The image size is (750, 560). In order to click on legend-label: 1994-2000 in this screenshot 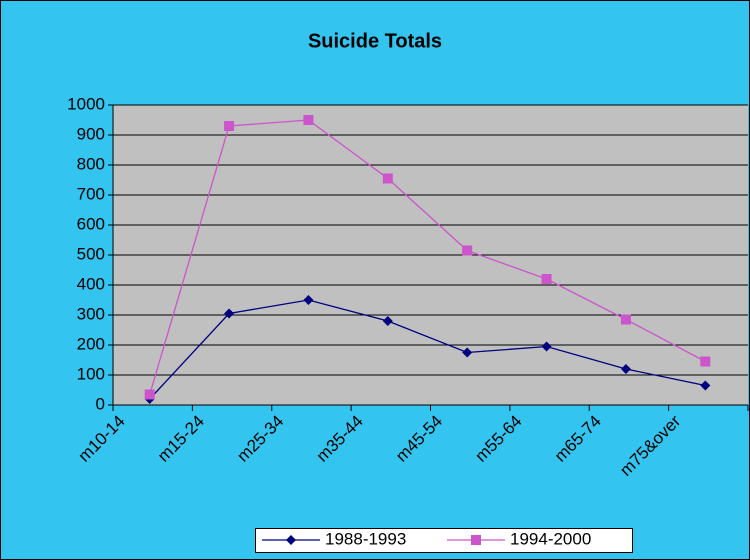, I will do `click(550, 538)`.